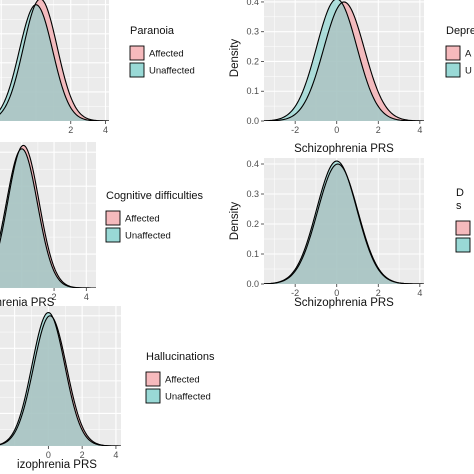 This screenshot has width=474, height=474. What do you see at coordinates (468, 71) in the screenshot?
I see `legend-label-unaffected: U` at bounding box center [468, 71].